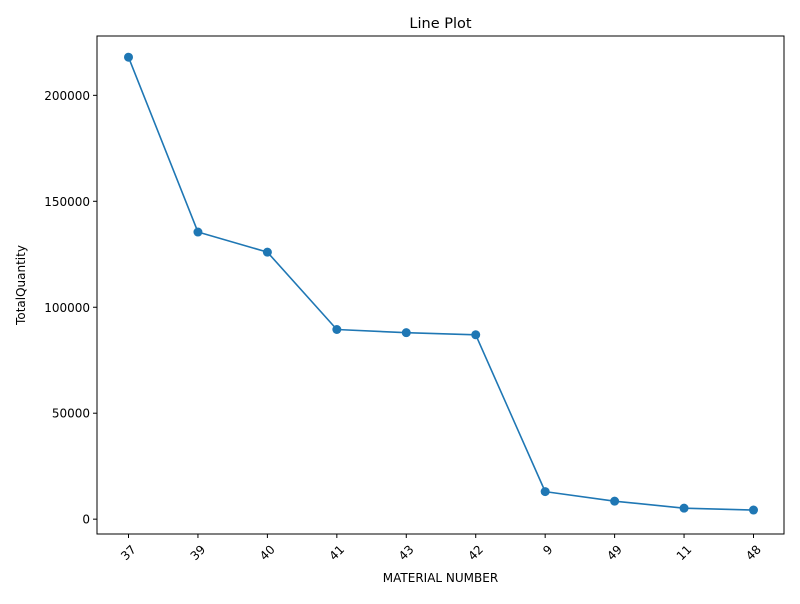 The height and width of the screenshot is (604, 800). What do you see at coordinates (614, 552) in the screenshot?
I see `x-tick-label: 49` at bounding box center [614, 552].